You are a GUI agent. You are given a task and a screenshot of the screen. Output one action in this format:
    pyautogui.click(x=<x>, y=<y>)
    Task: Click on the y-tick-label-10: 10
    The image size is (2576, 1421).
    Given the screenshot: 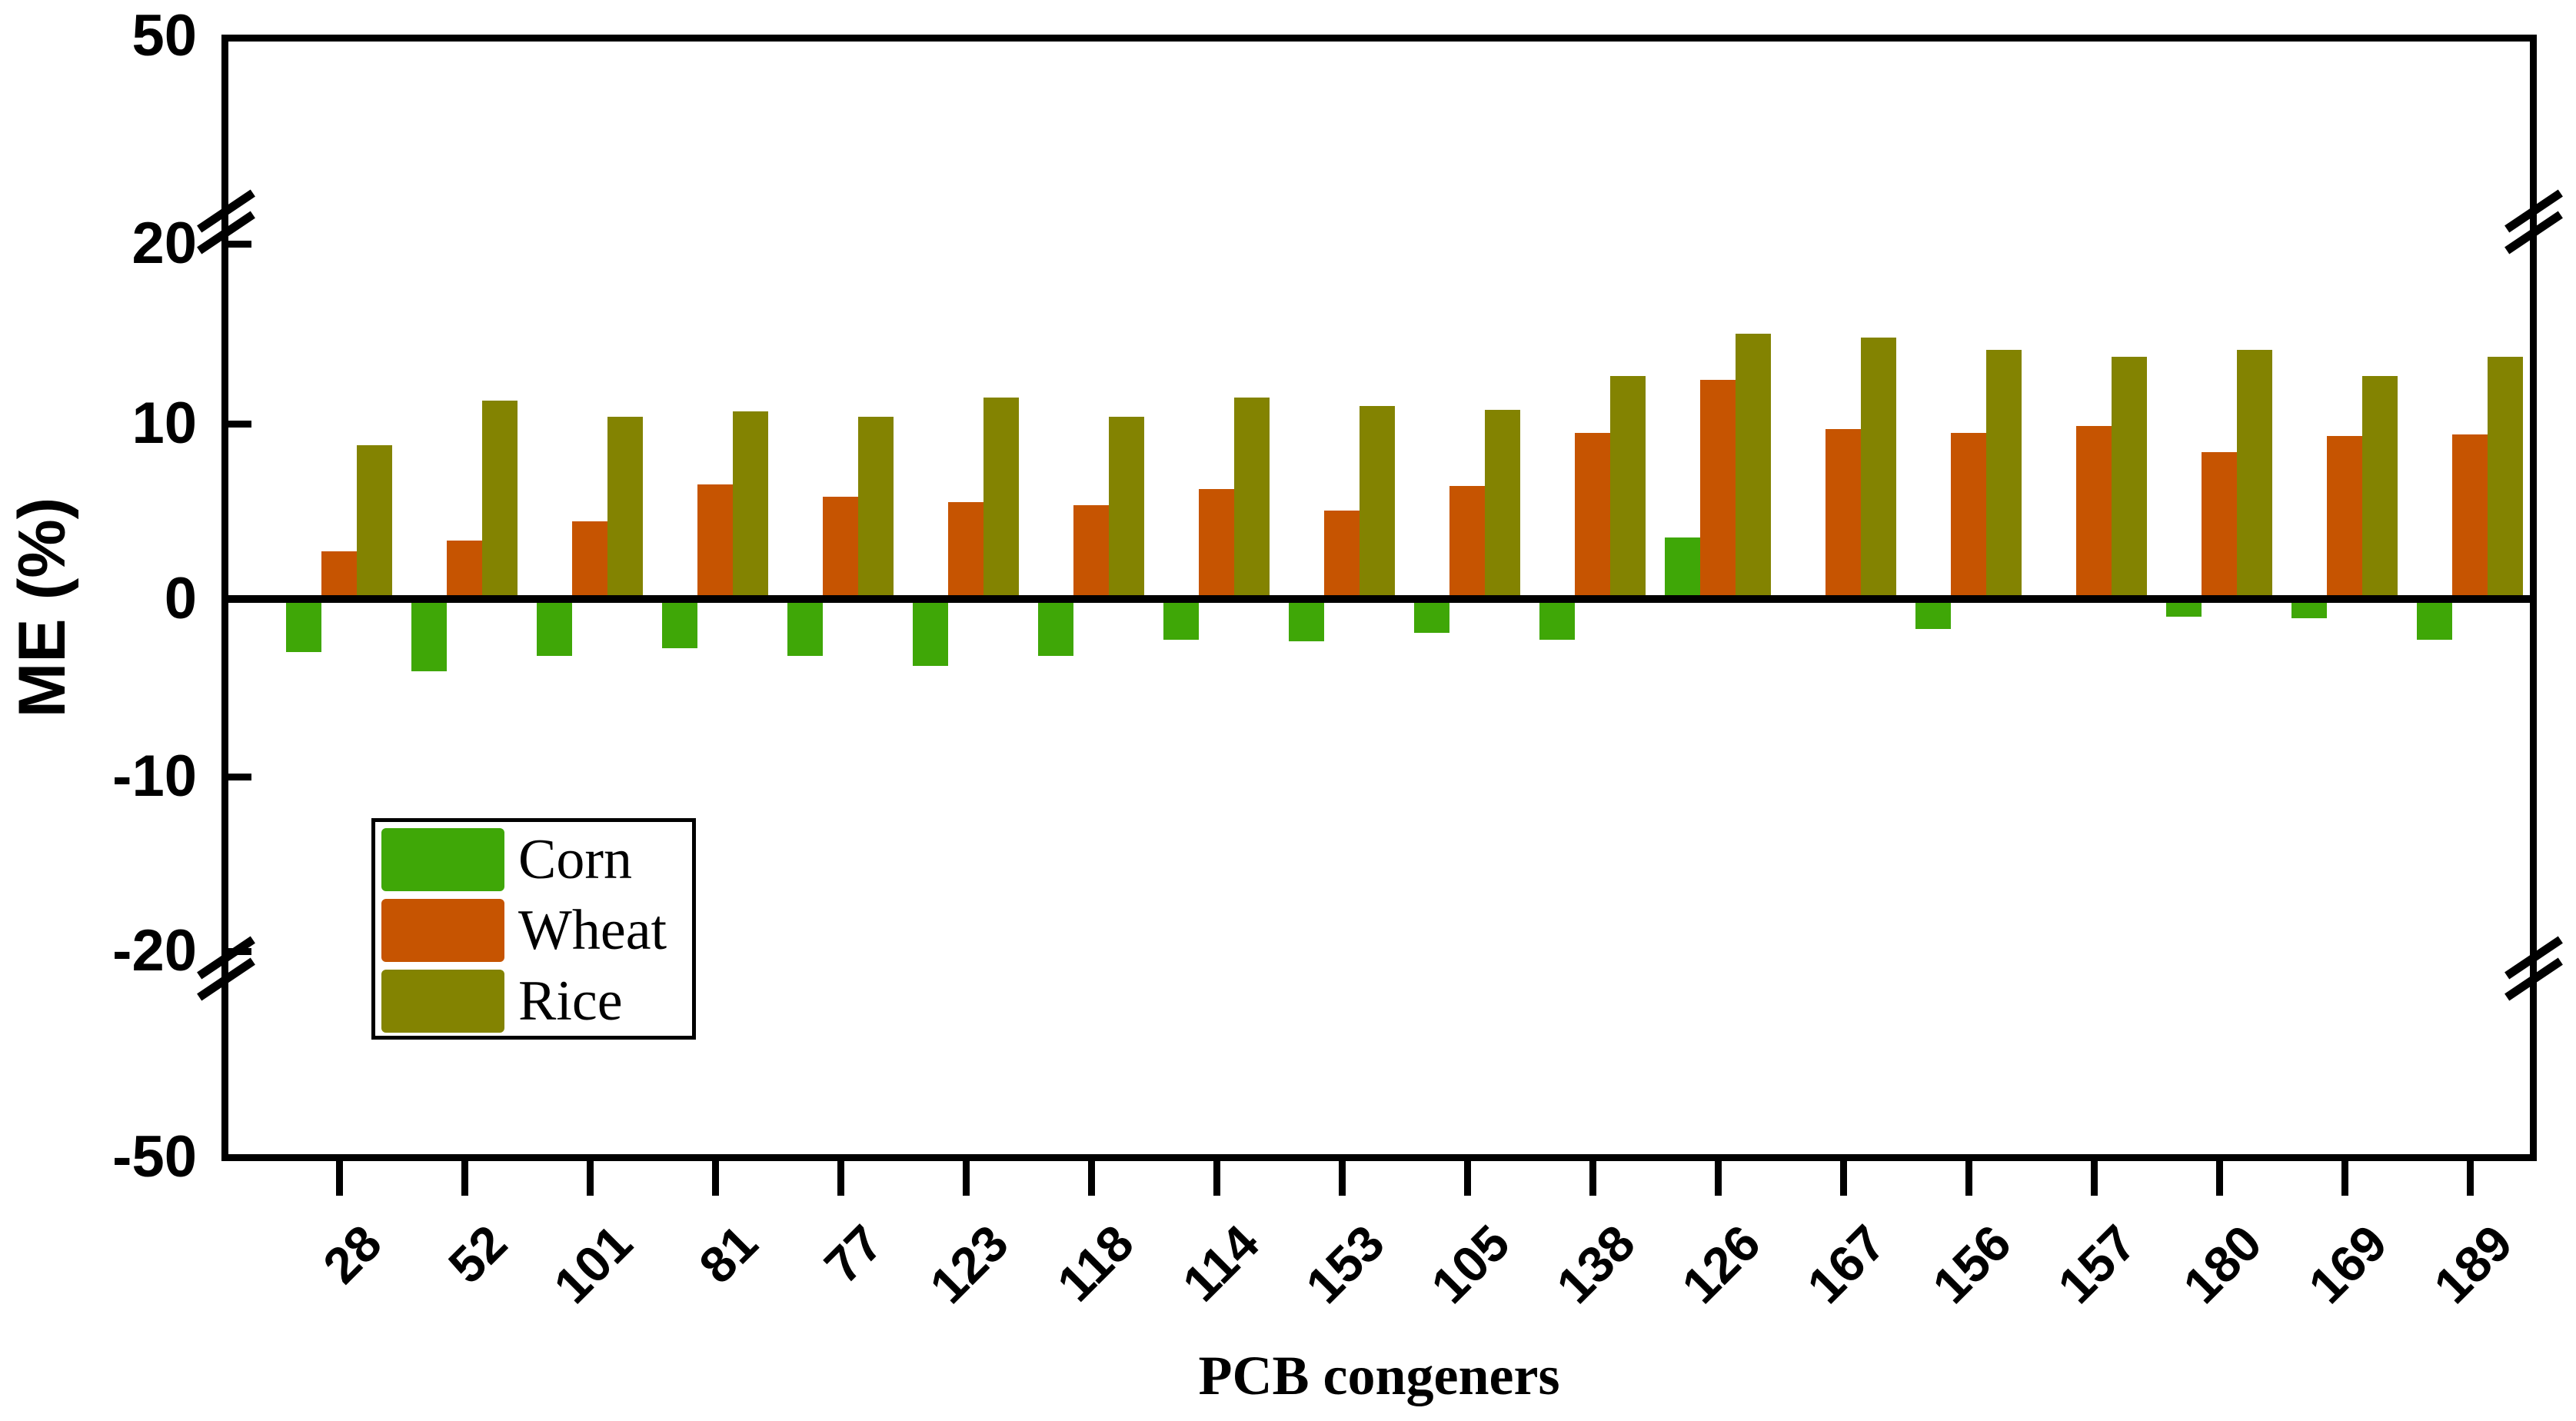 What is the action you would take?
    pyautogui.click(x=164, y=423)
    